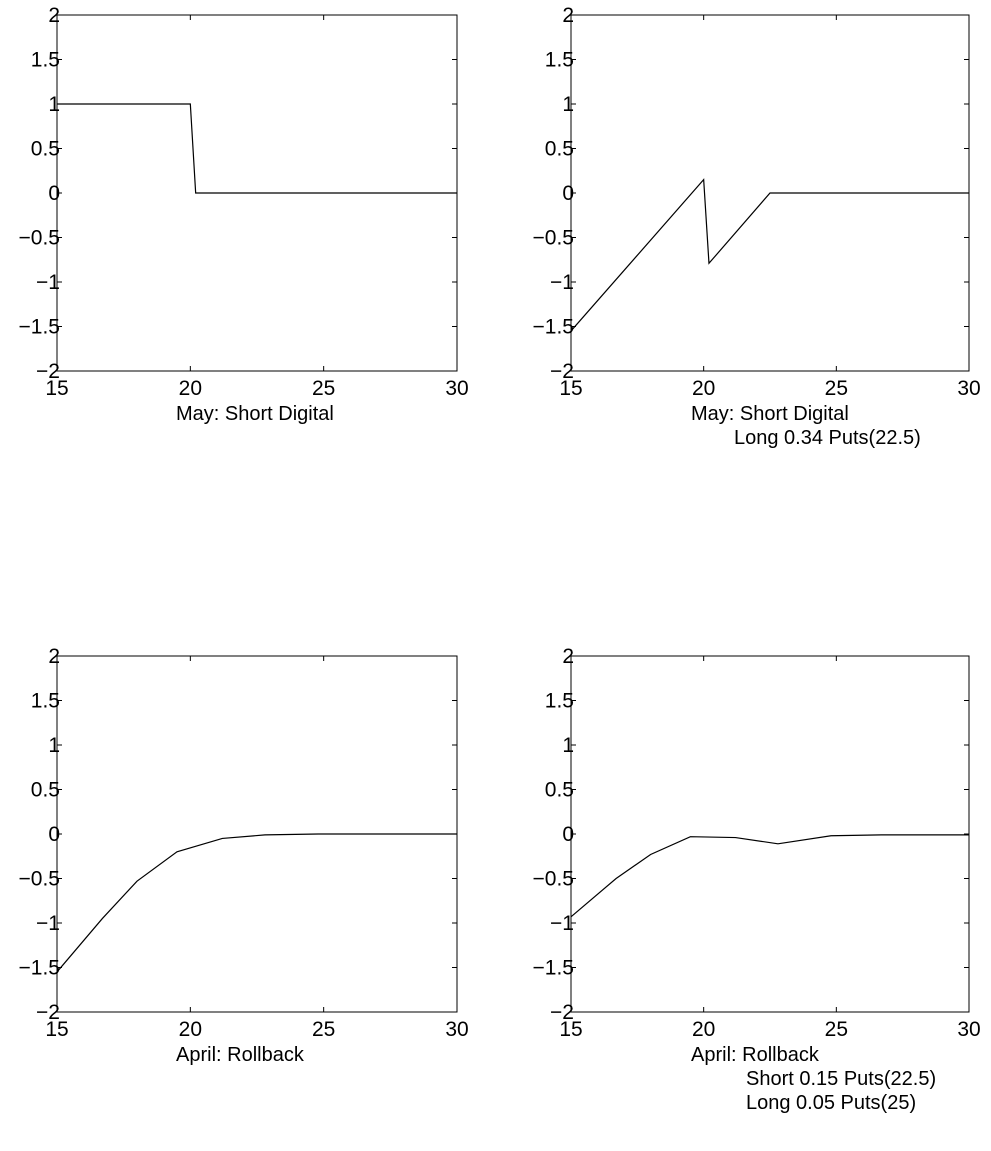  I want to click on chart-caption-subline: Short 0.15 Puts(22.5), so click(841, 1079).